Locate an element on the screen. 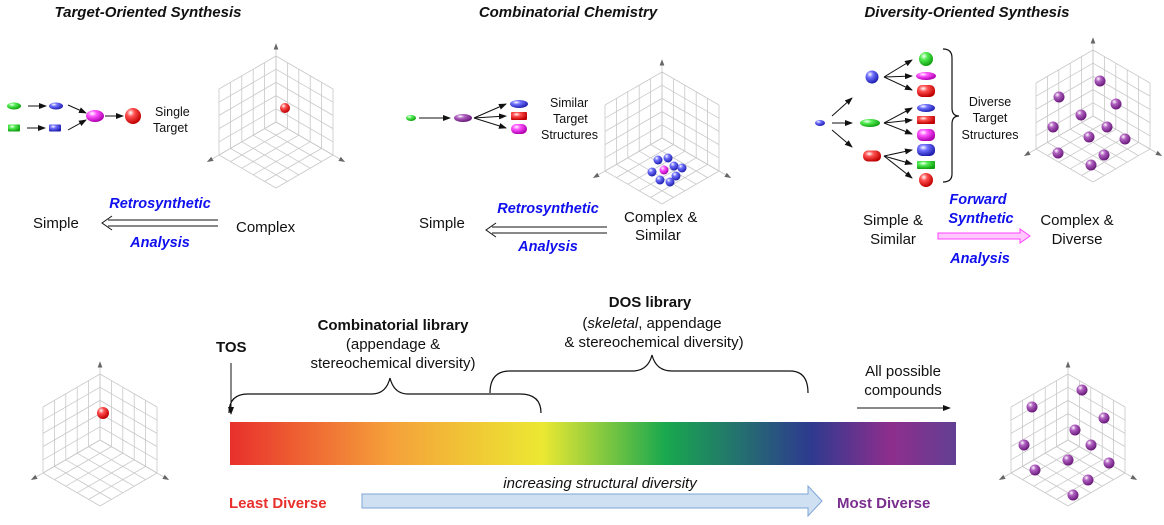 Image resolution: width=1164 pixels, height=525 pixels. tos-single-compound is located at coordinates (103, 413).